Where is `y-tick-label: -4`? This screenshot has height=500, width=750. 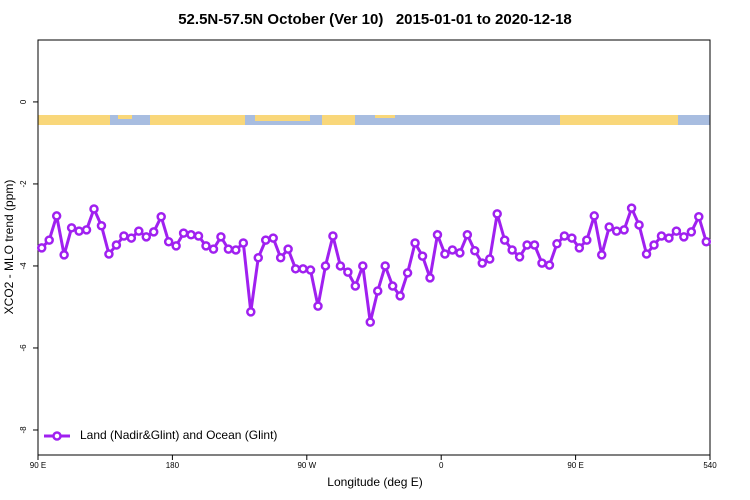
y-tick-label: -4 is located at coordinates (23, 266).